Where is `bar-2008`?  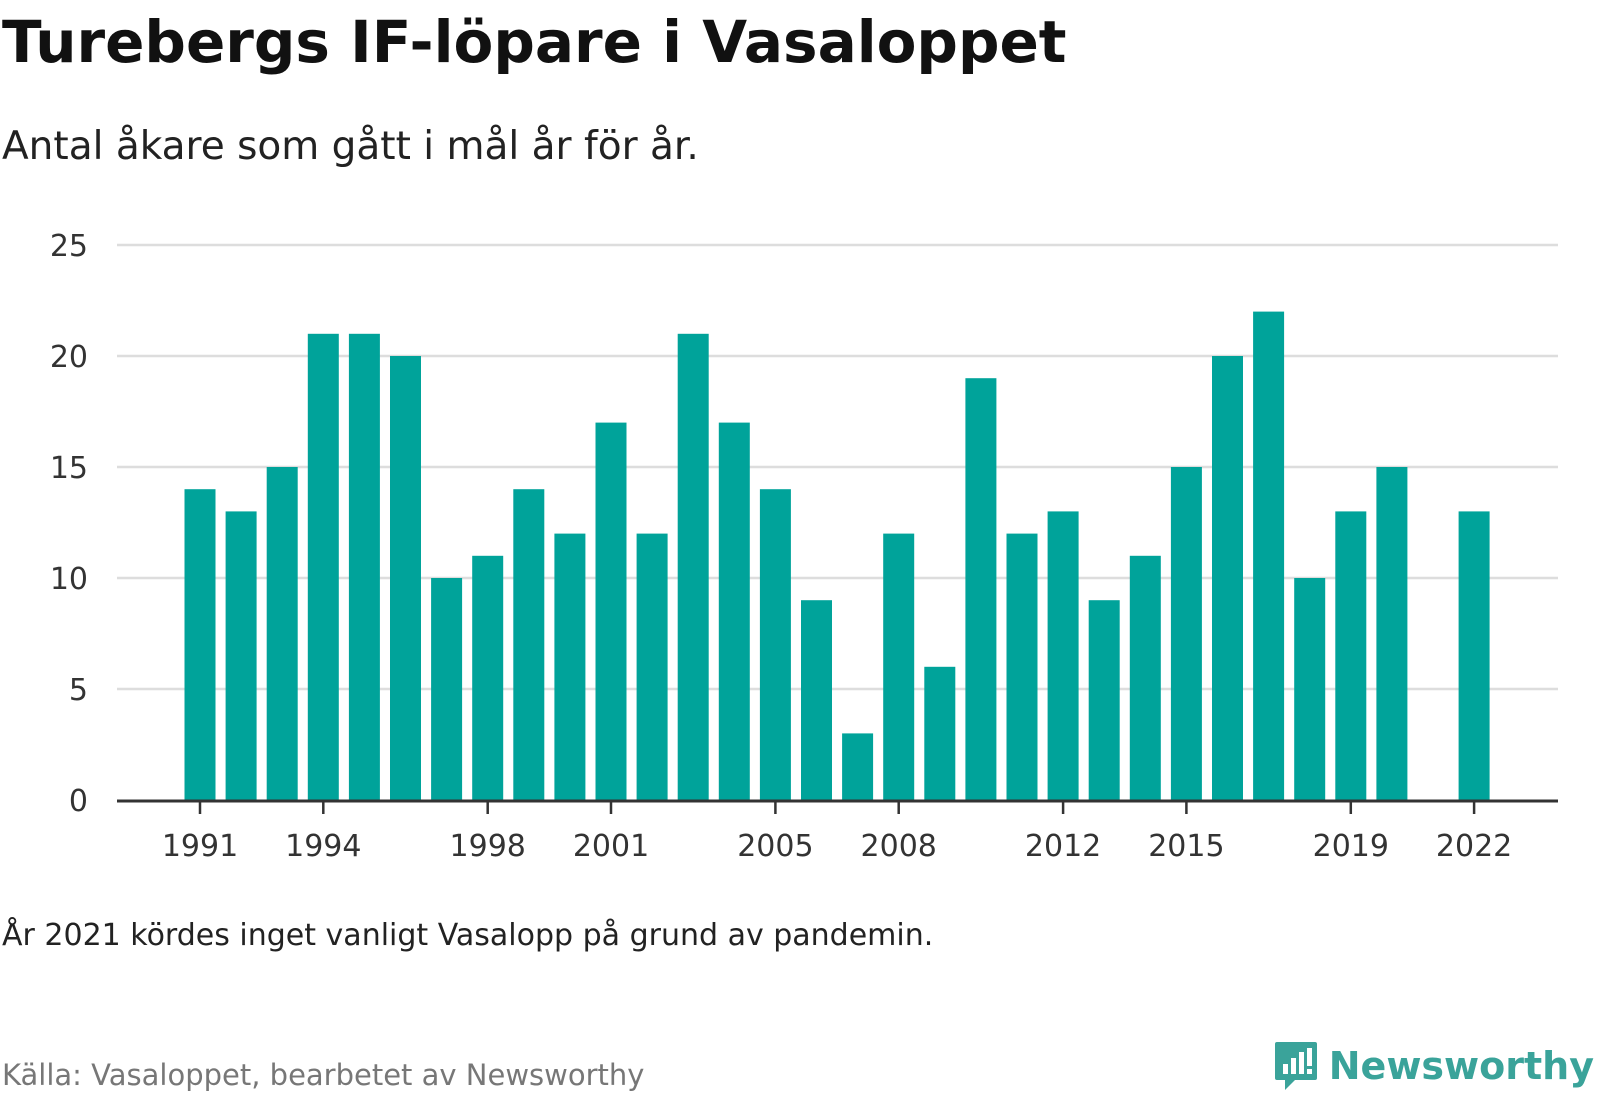 bar-2008 is located at coordinates (899, 666).